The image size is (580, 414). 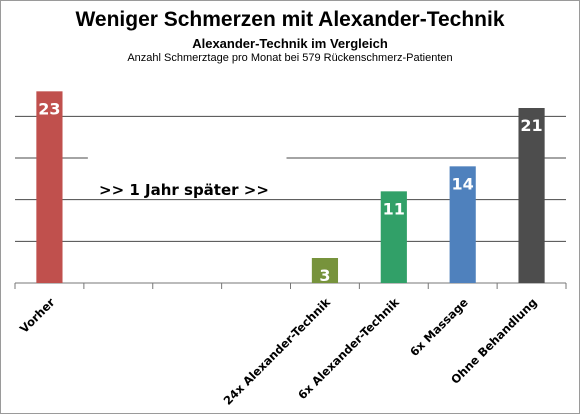 I want to click on annotation-text: >> 1 Jahr später >>, so click(x=184, y=190).